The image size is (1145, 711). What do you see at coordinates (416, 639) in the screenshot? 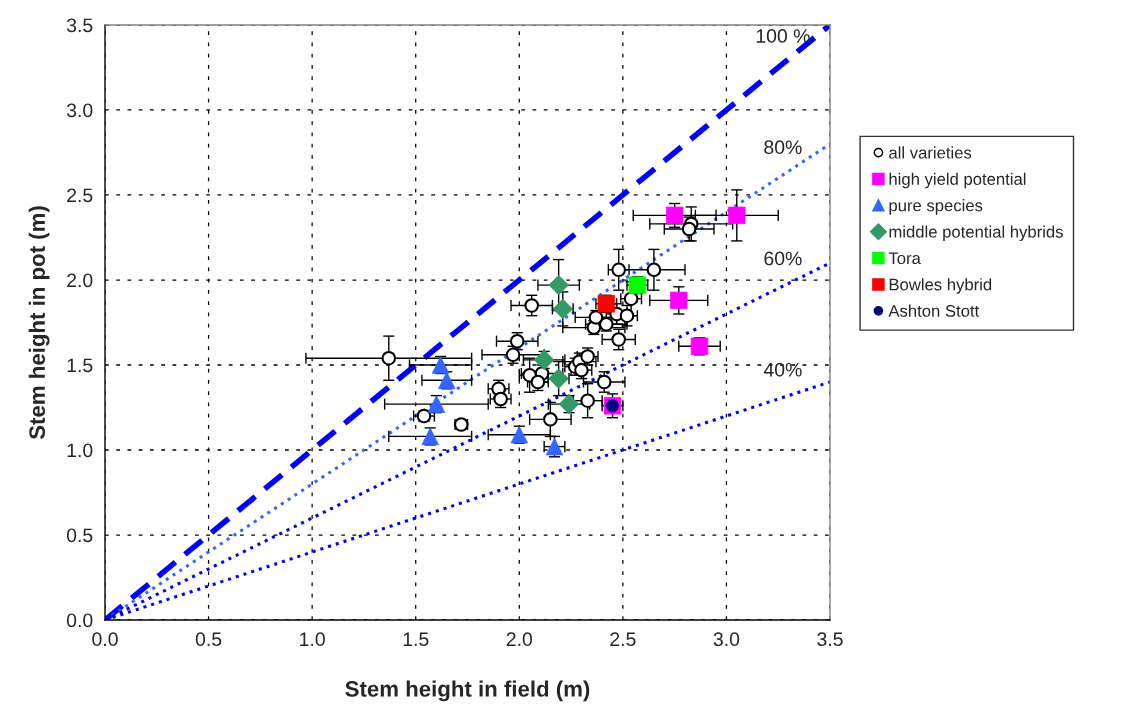
I see `x-tick-label: 1.5` at bounding box center [416, 639].